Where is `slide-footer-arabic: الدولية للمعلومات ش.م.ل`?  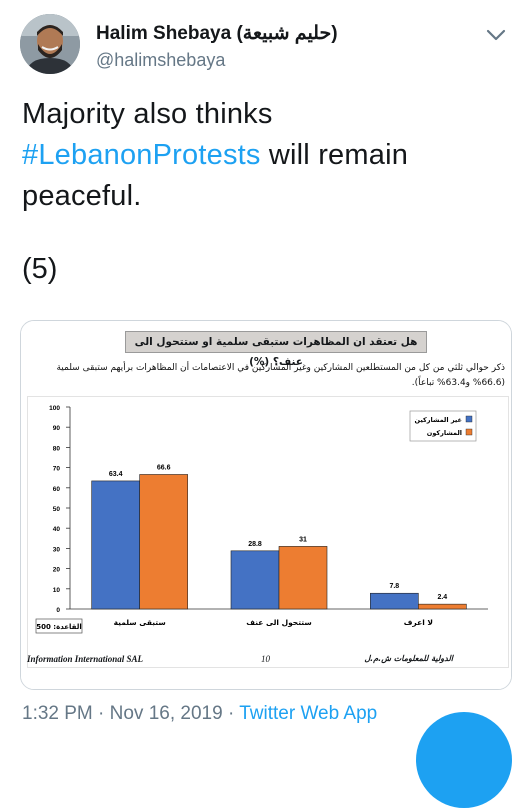
slide-footer-arabic: الدولية للمعلومات ش.م.ل is located at coordinates (408, 658).